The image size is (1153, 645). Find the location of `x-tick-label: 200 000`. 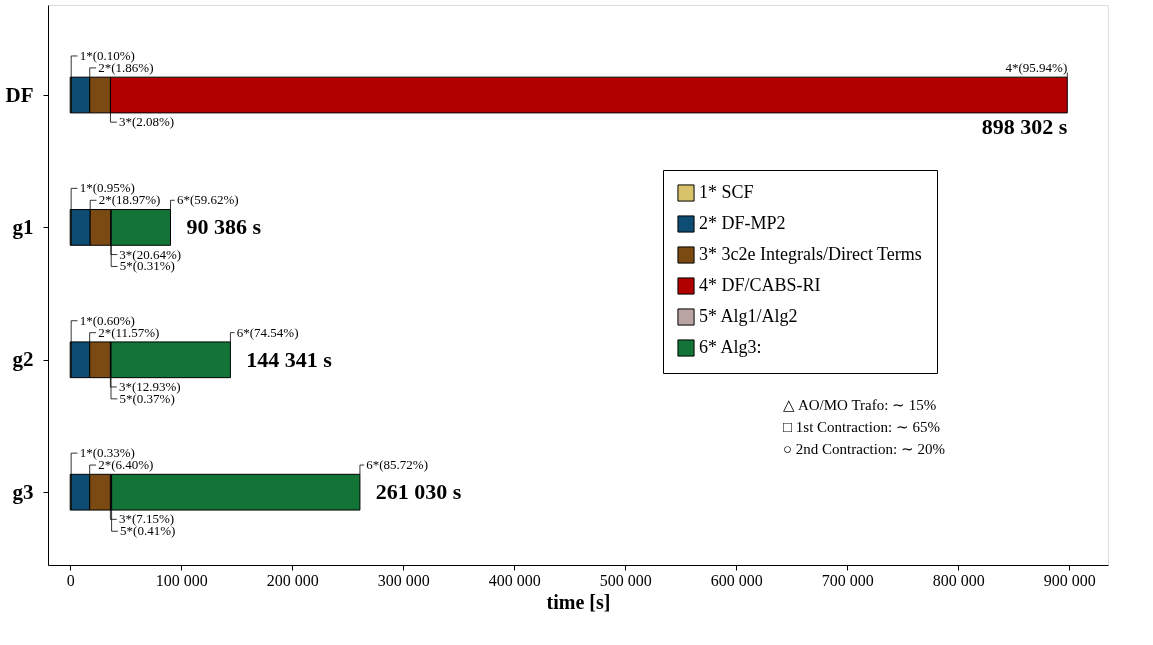

x-tick-label: 200 000 is located at coordinates (292, 580).